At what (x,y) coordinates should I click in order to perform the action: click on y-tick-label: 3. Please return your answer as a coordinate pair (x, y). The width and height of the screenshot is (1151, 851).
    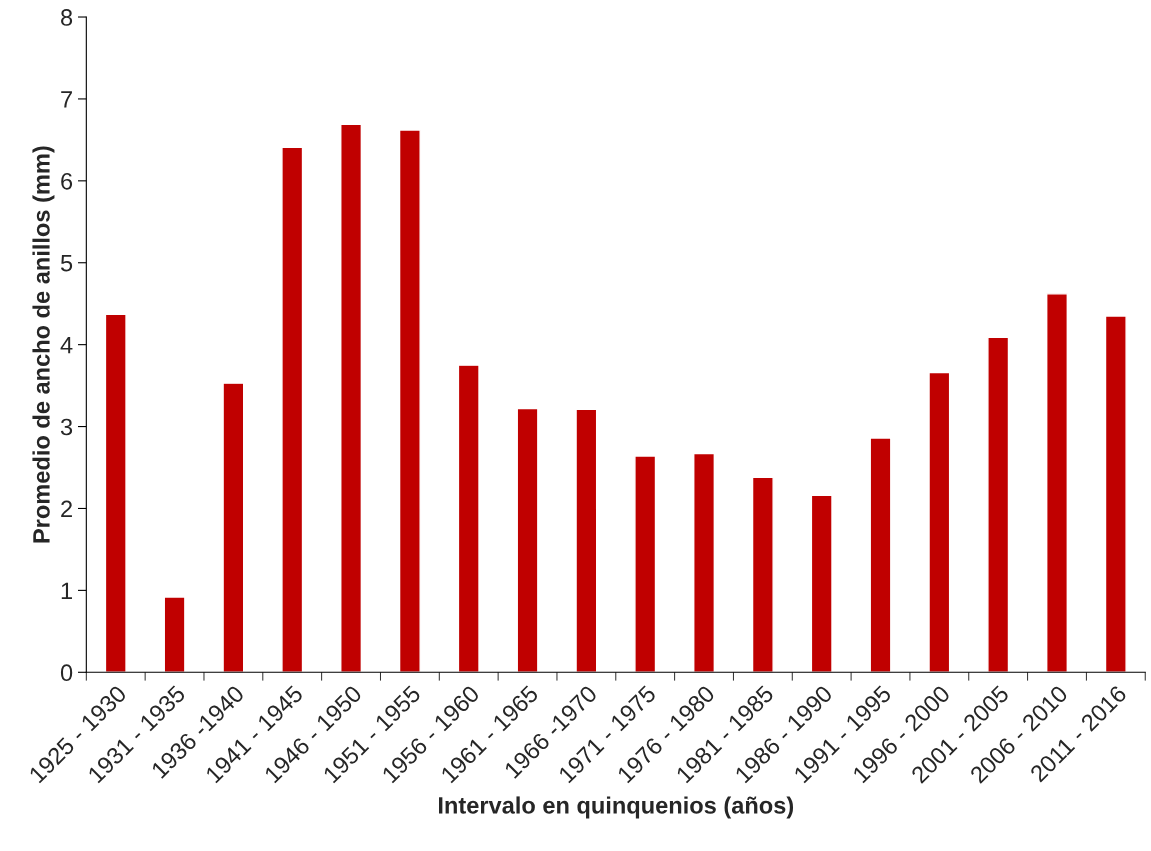
    Looking at the image, I should click on (66, 427).